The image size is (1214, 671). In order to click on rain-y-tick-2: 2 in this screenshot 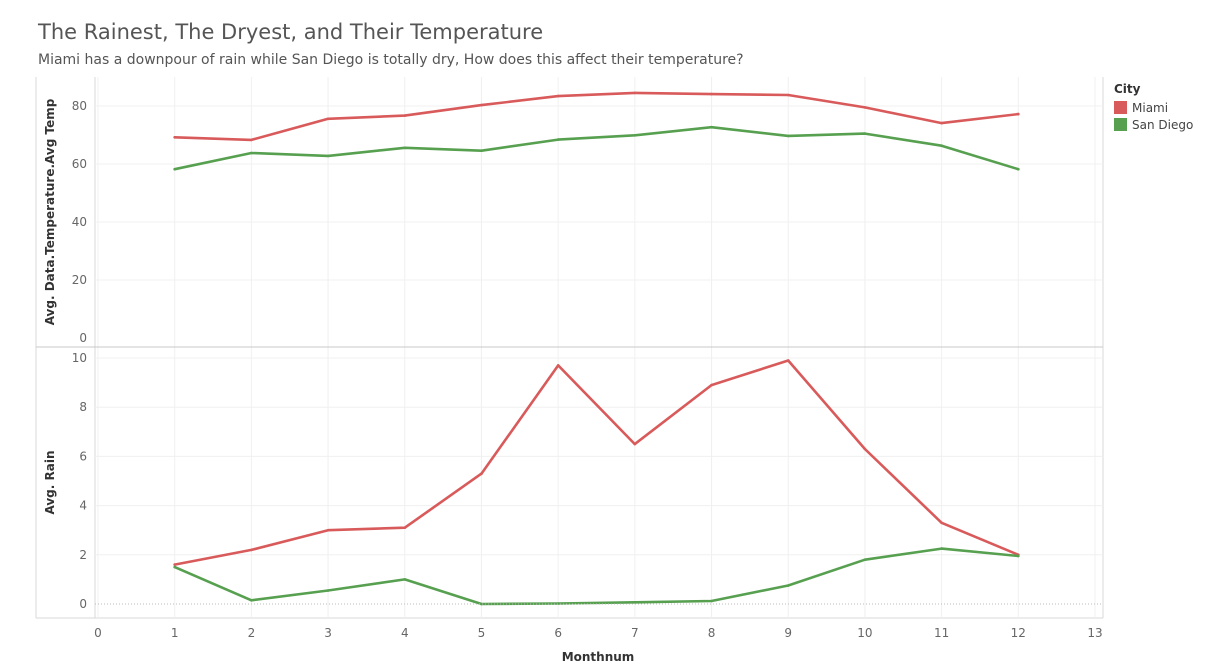, I will do `click(83, 555)`.